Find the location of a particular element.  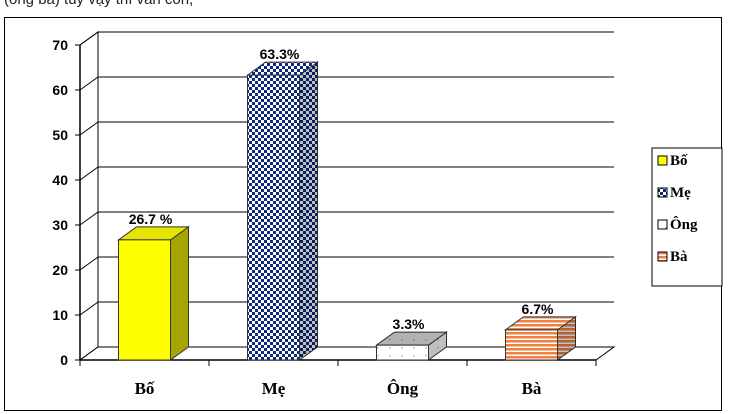

bar-side is located at coordinates (179, 293).